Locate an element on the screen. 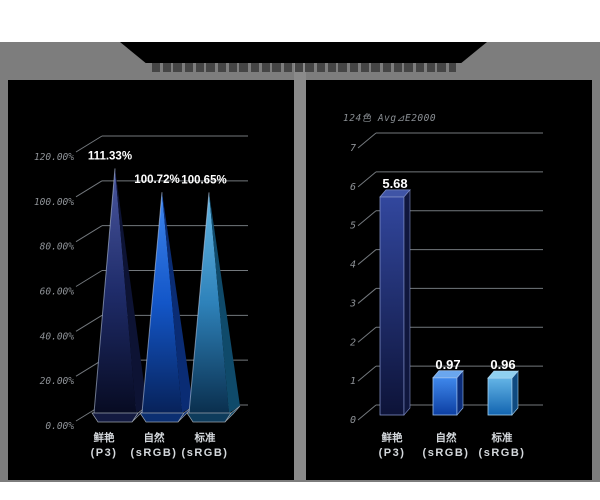 The height and width of the screenshot is (500, 600). y-tick-label: 40.00% is located at coordinates (57, 336).